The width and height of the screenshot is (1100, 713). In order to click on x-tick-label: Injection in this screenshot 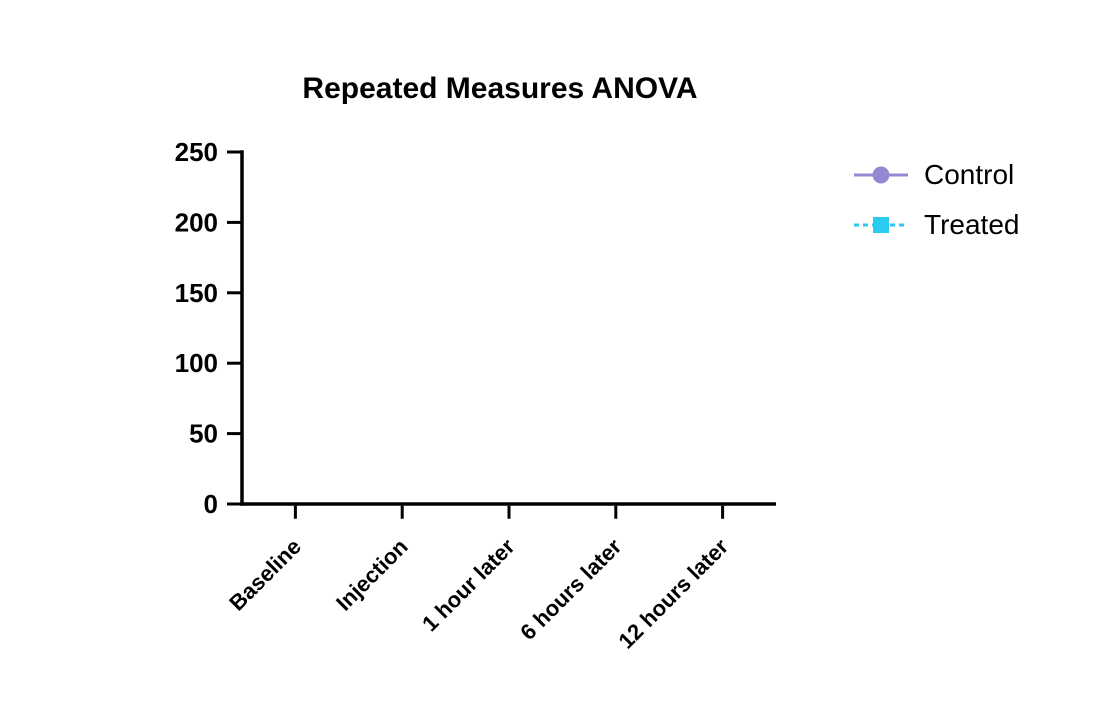, I will do `click(372, 575)`.